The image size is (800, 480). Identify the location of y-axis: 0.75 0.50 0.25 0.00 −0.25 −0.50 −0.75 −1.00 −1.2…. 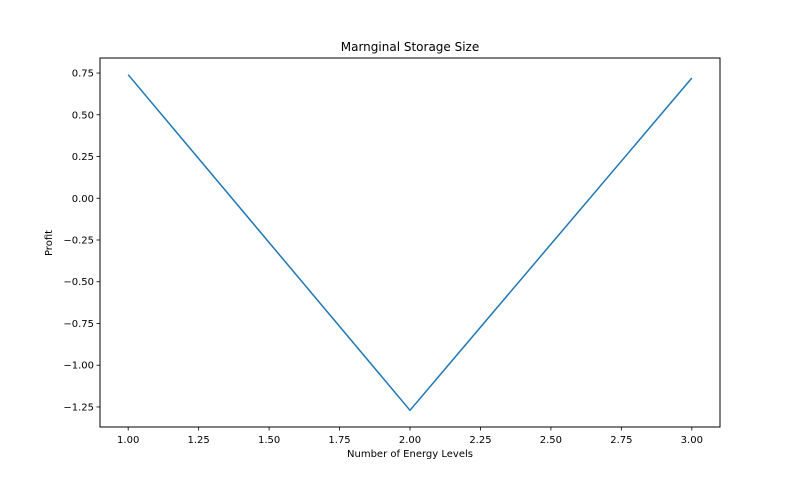
(81, 241).